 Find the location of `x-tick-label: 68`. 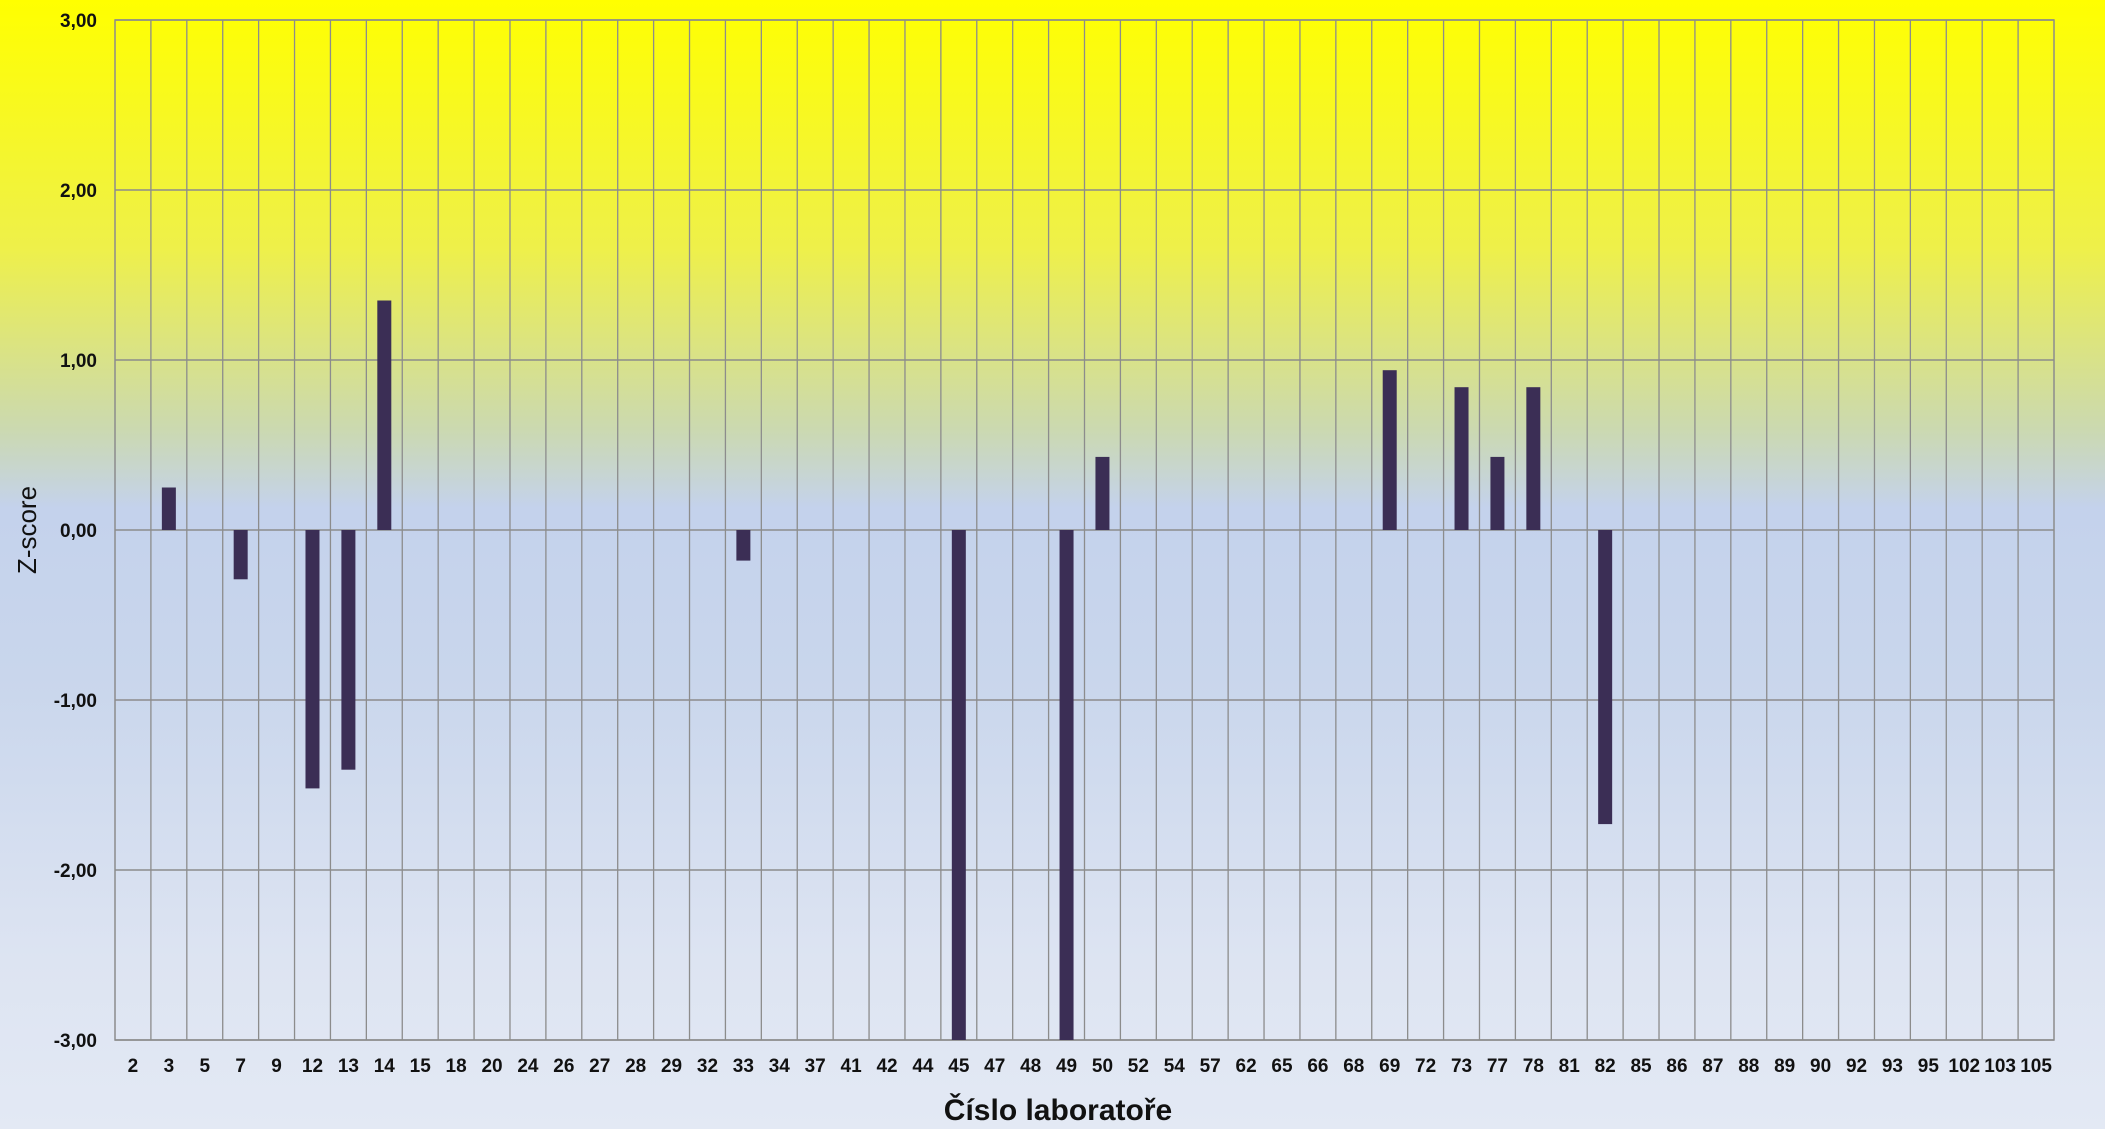

x-tick-label: 68 is located at coordinates (1353, 1066).